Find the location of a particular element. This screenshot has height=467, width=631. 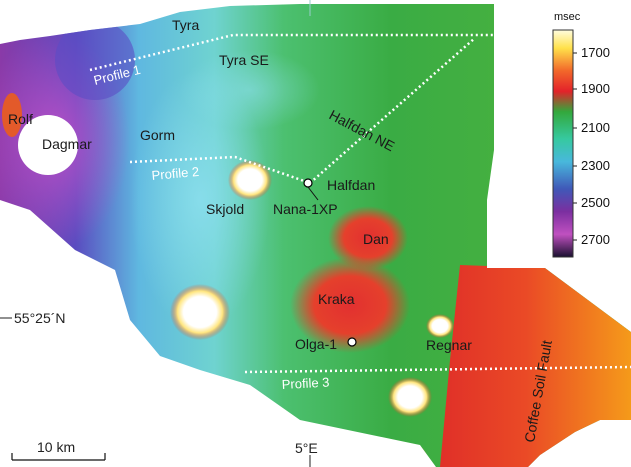

nana-well-marker is located at coordinates (308, 183).